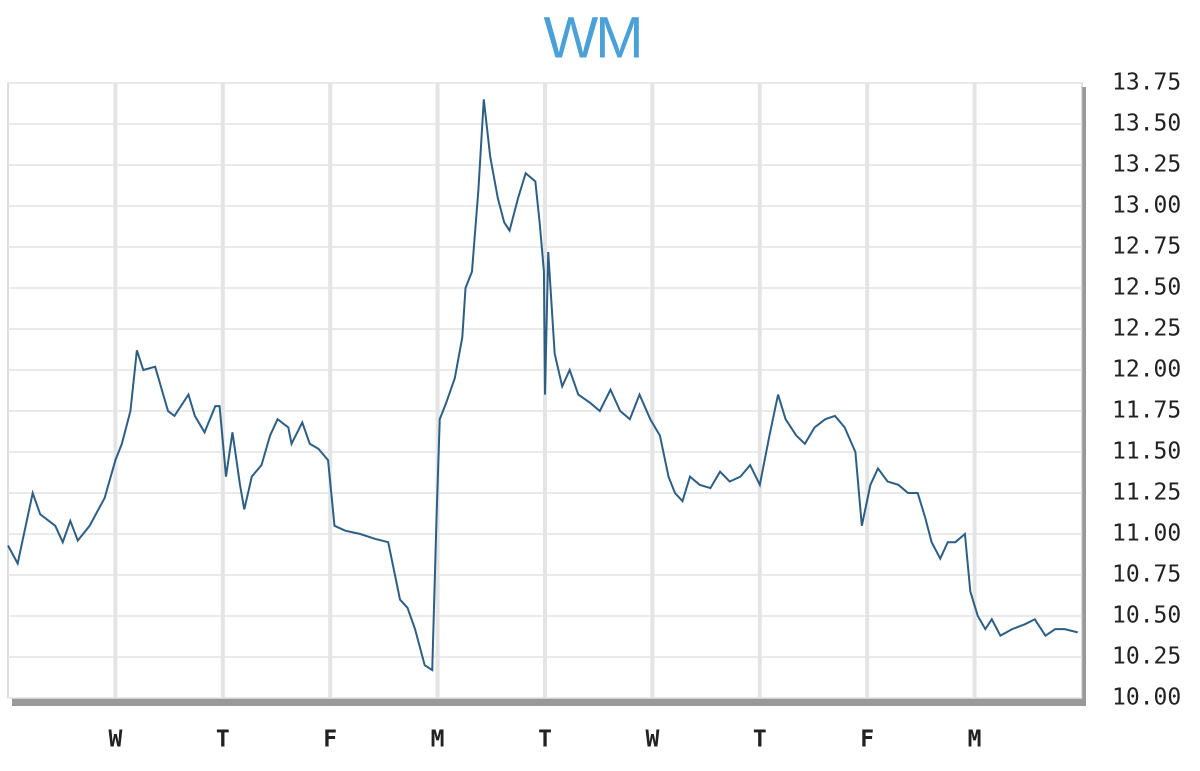 The image size is (1200, 771). What do you see at coordinates (1146, 165) in the screenshot?
I see `y-tick-label: 13.25` at bounding box center [1146, 165].